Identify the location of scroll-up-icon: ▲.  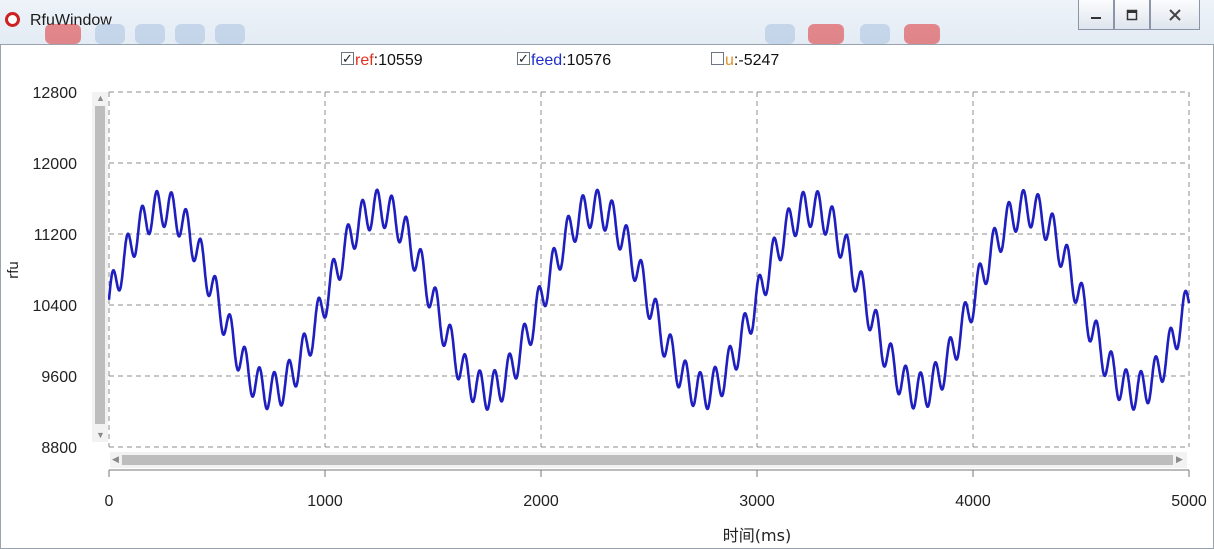
(100, 98).